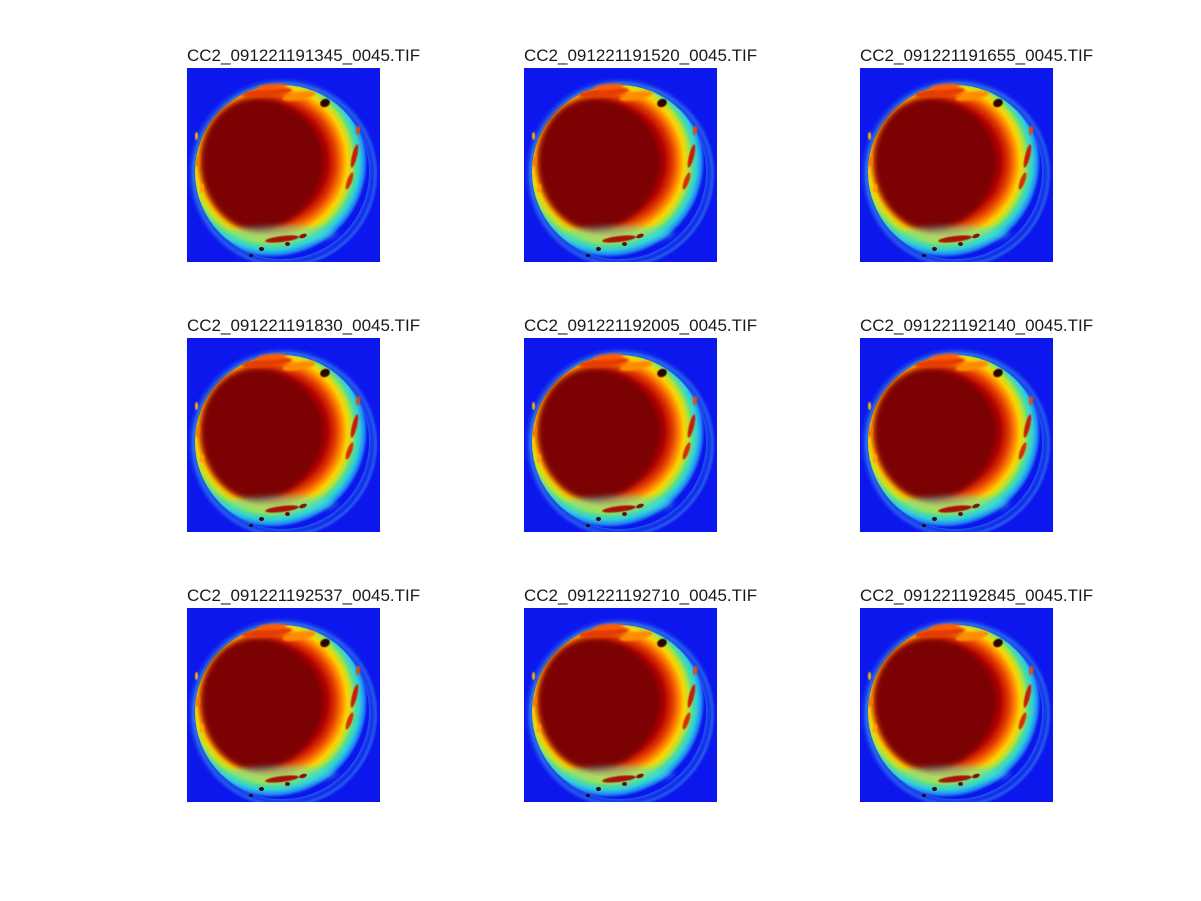  I want to click on montage-cell: CC2_091221192710_0045.TIF, so click(641, 694).